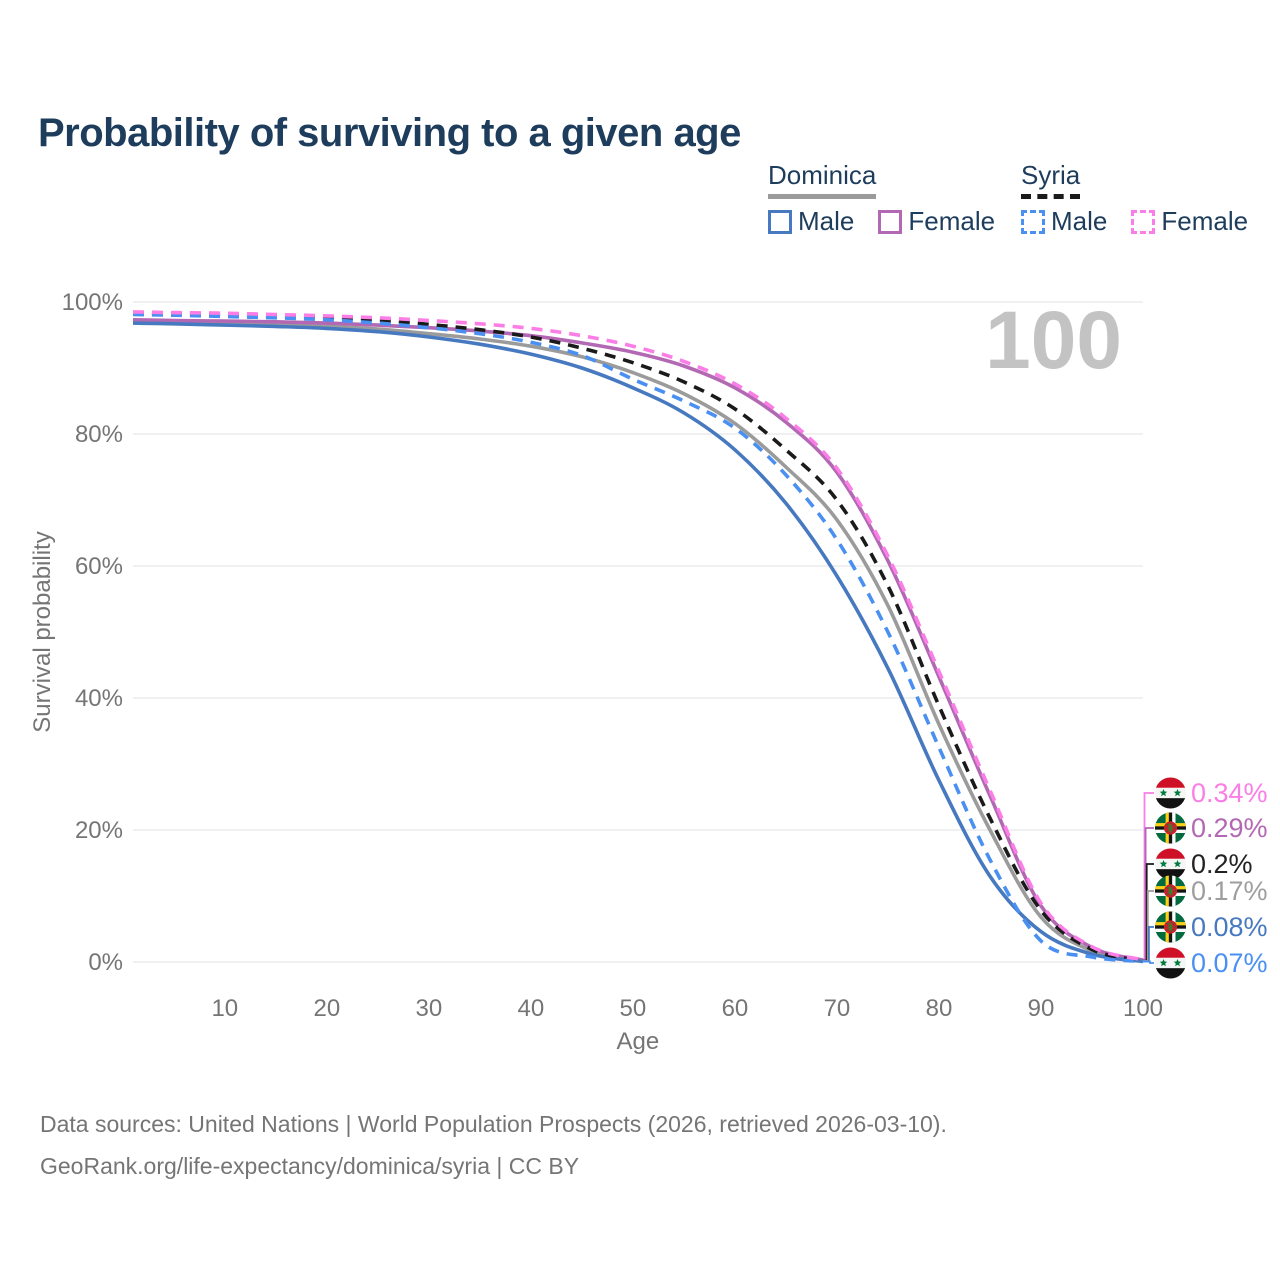 The image size is (1280, 1280). I want to click on legend-item-dominica-female: Female, so click(936, 221).